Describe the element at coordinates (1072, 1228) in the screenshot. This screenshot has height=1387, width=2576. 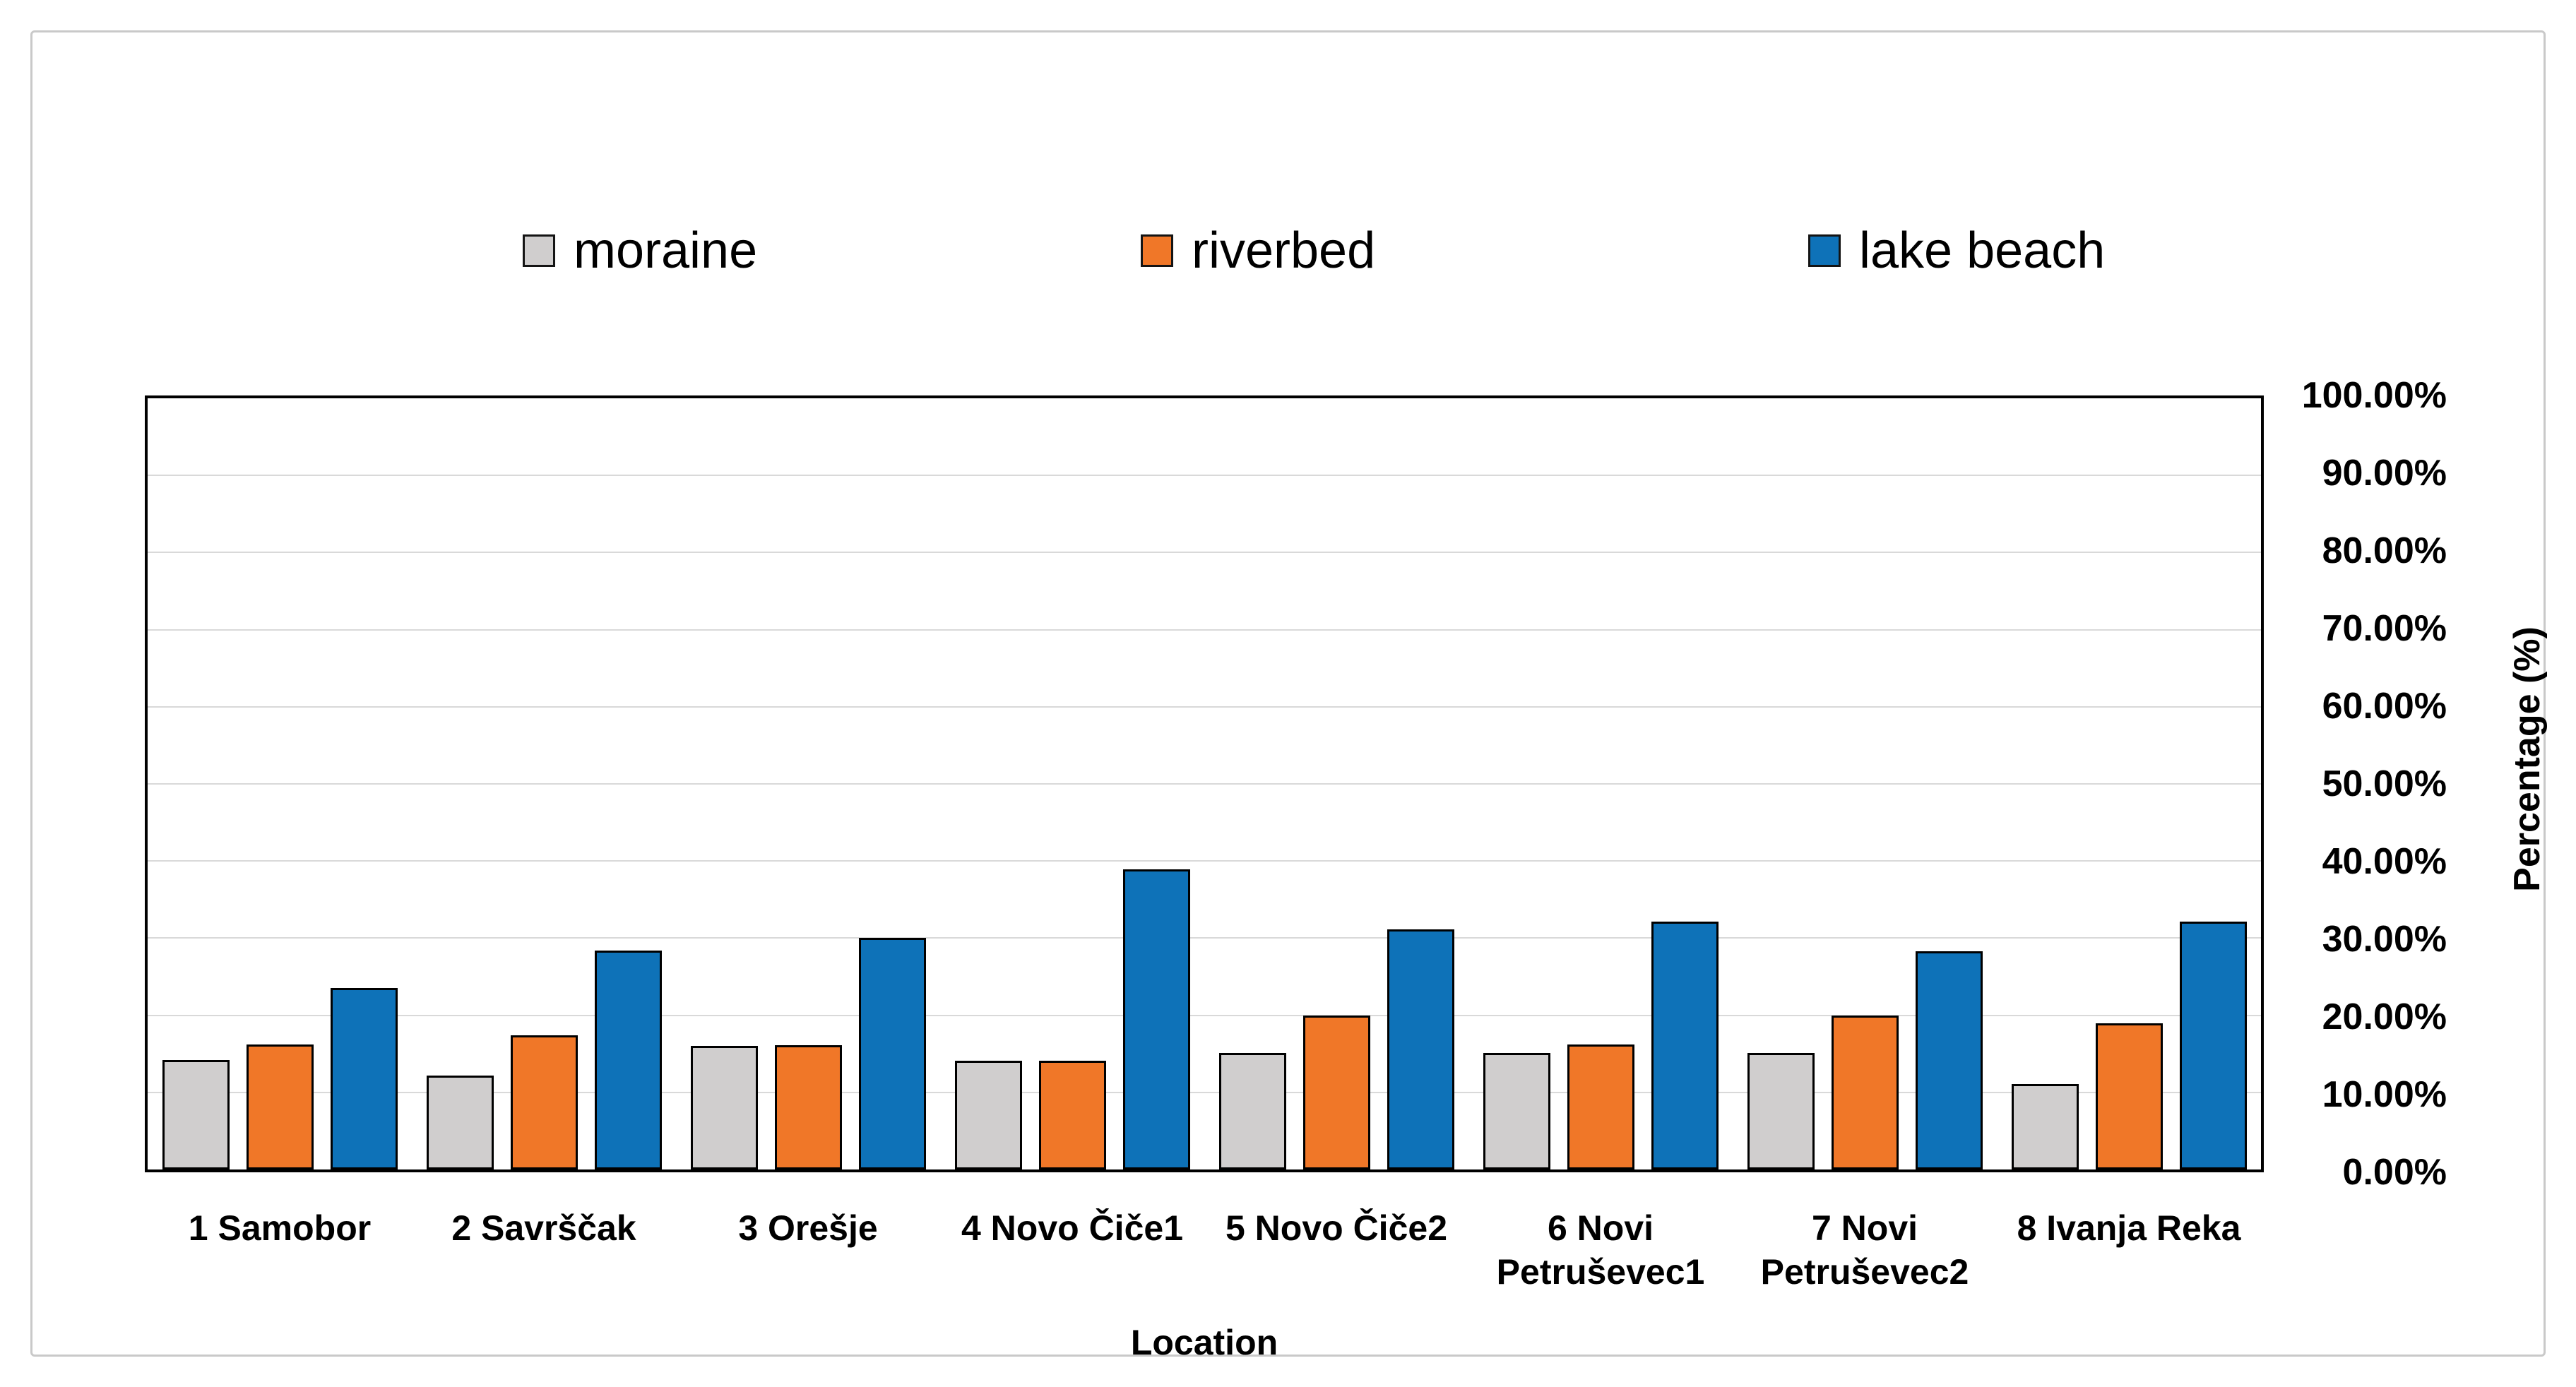
I see `x-tick-label: 4 Novo Čiče1` at that location.